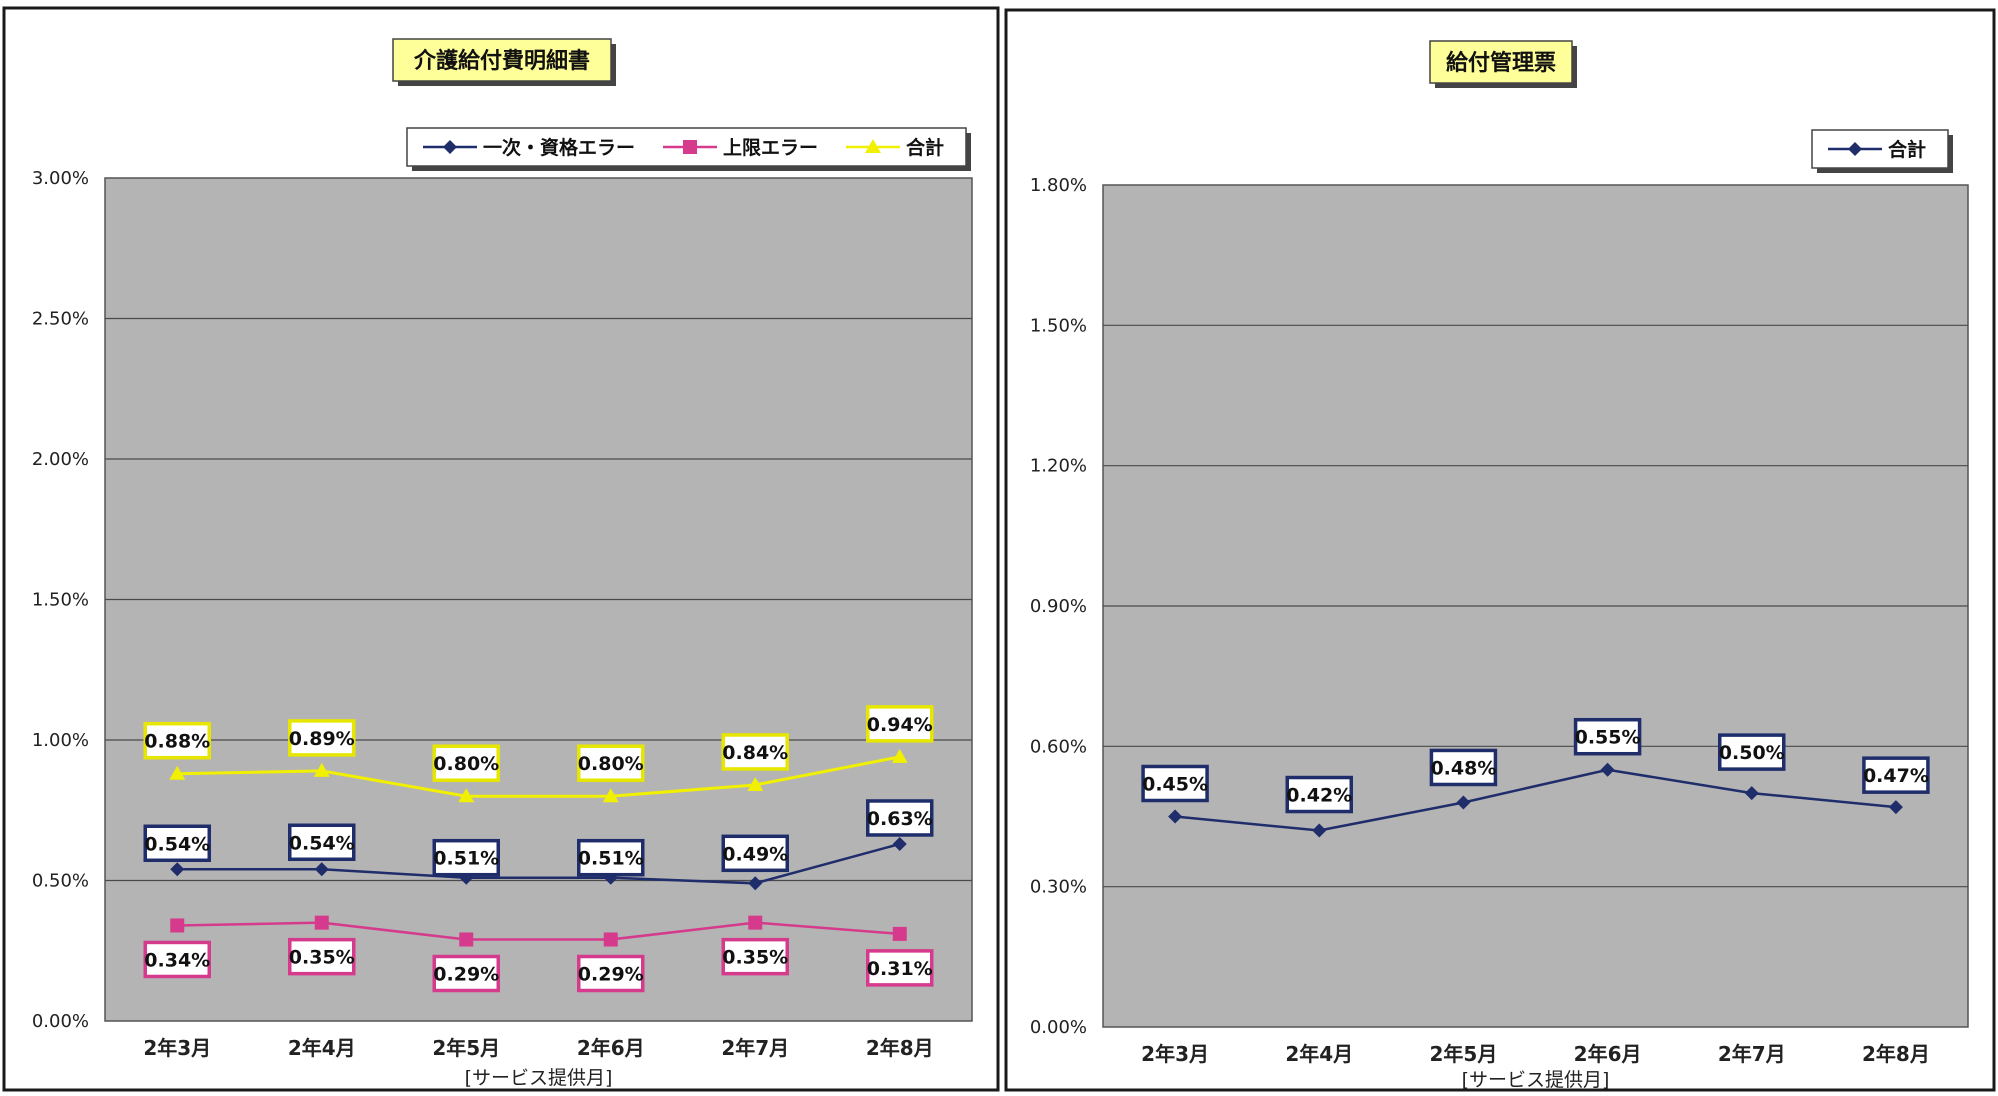 This screenshot has width=1998, height=1096. Describe the element at coordinates (60, 178) in the screenshot. I see `y-tick-label: 3.00%` at that location.